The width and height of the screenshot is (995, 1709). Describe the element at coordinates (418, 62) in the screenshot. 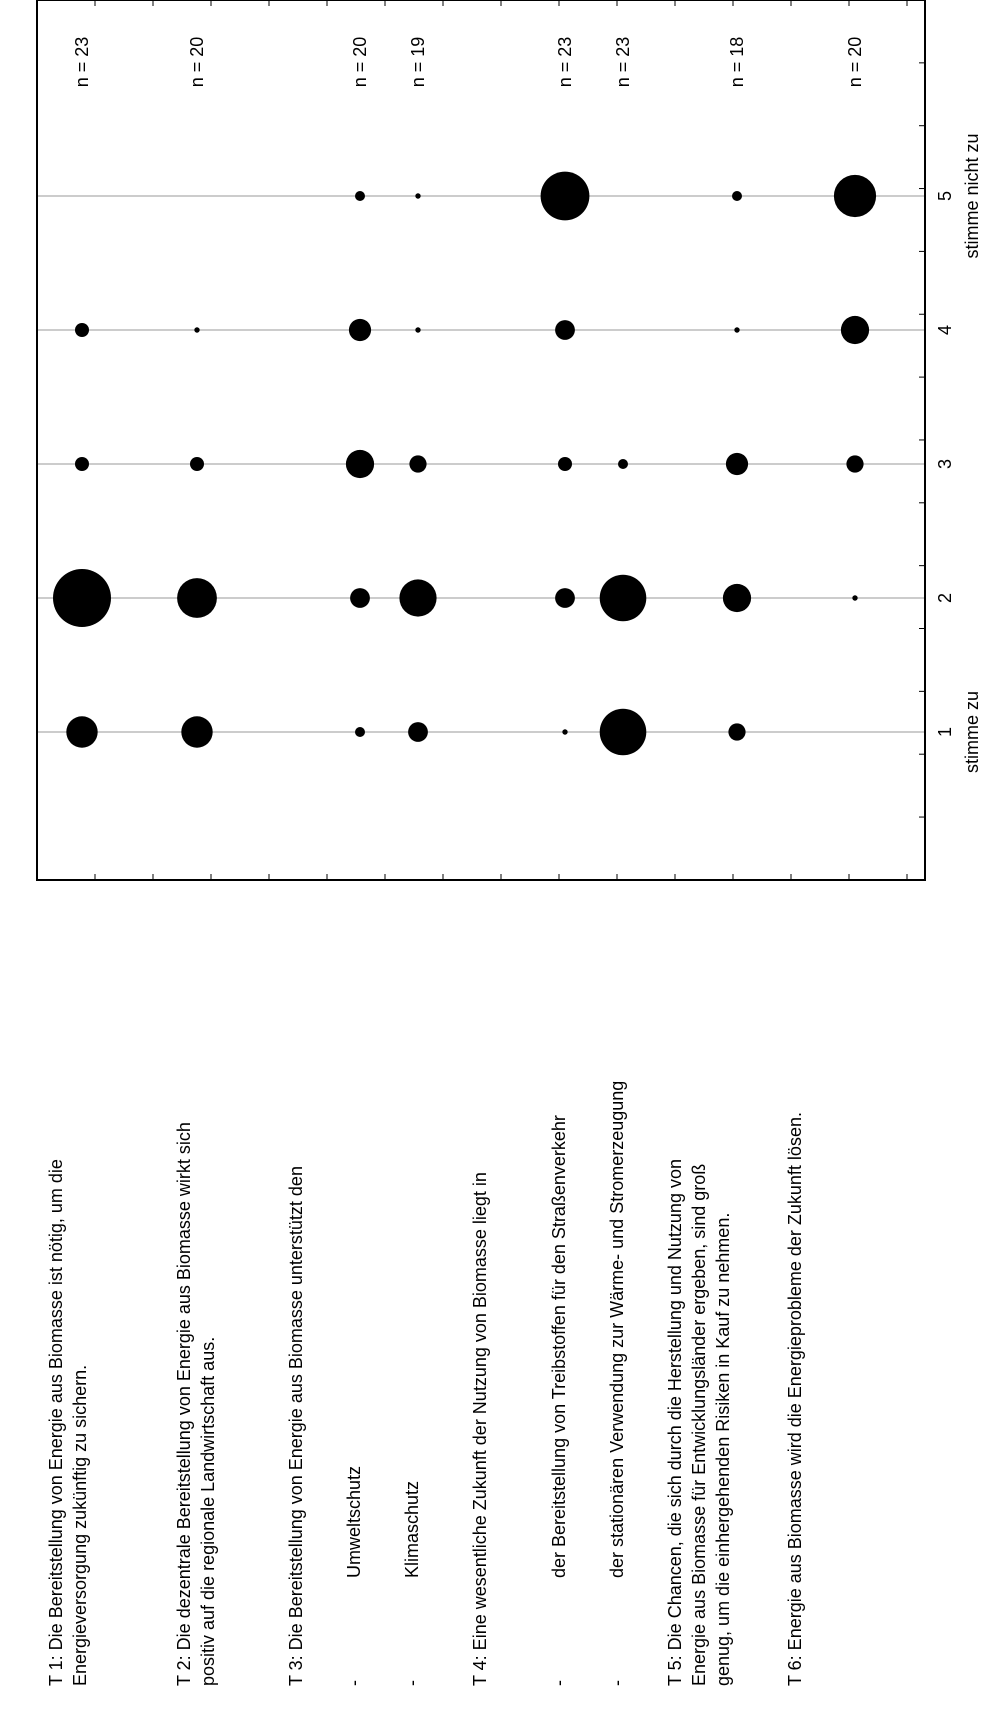

I see `n-label: n = 19` at that location.